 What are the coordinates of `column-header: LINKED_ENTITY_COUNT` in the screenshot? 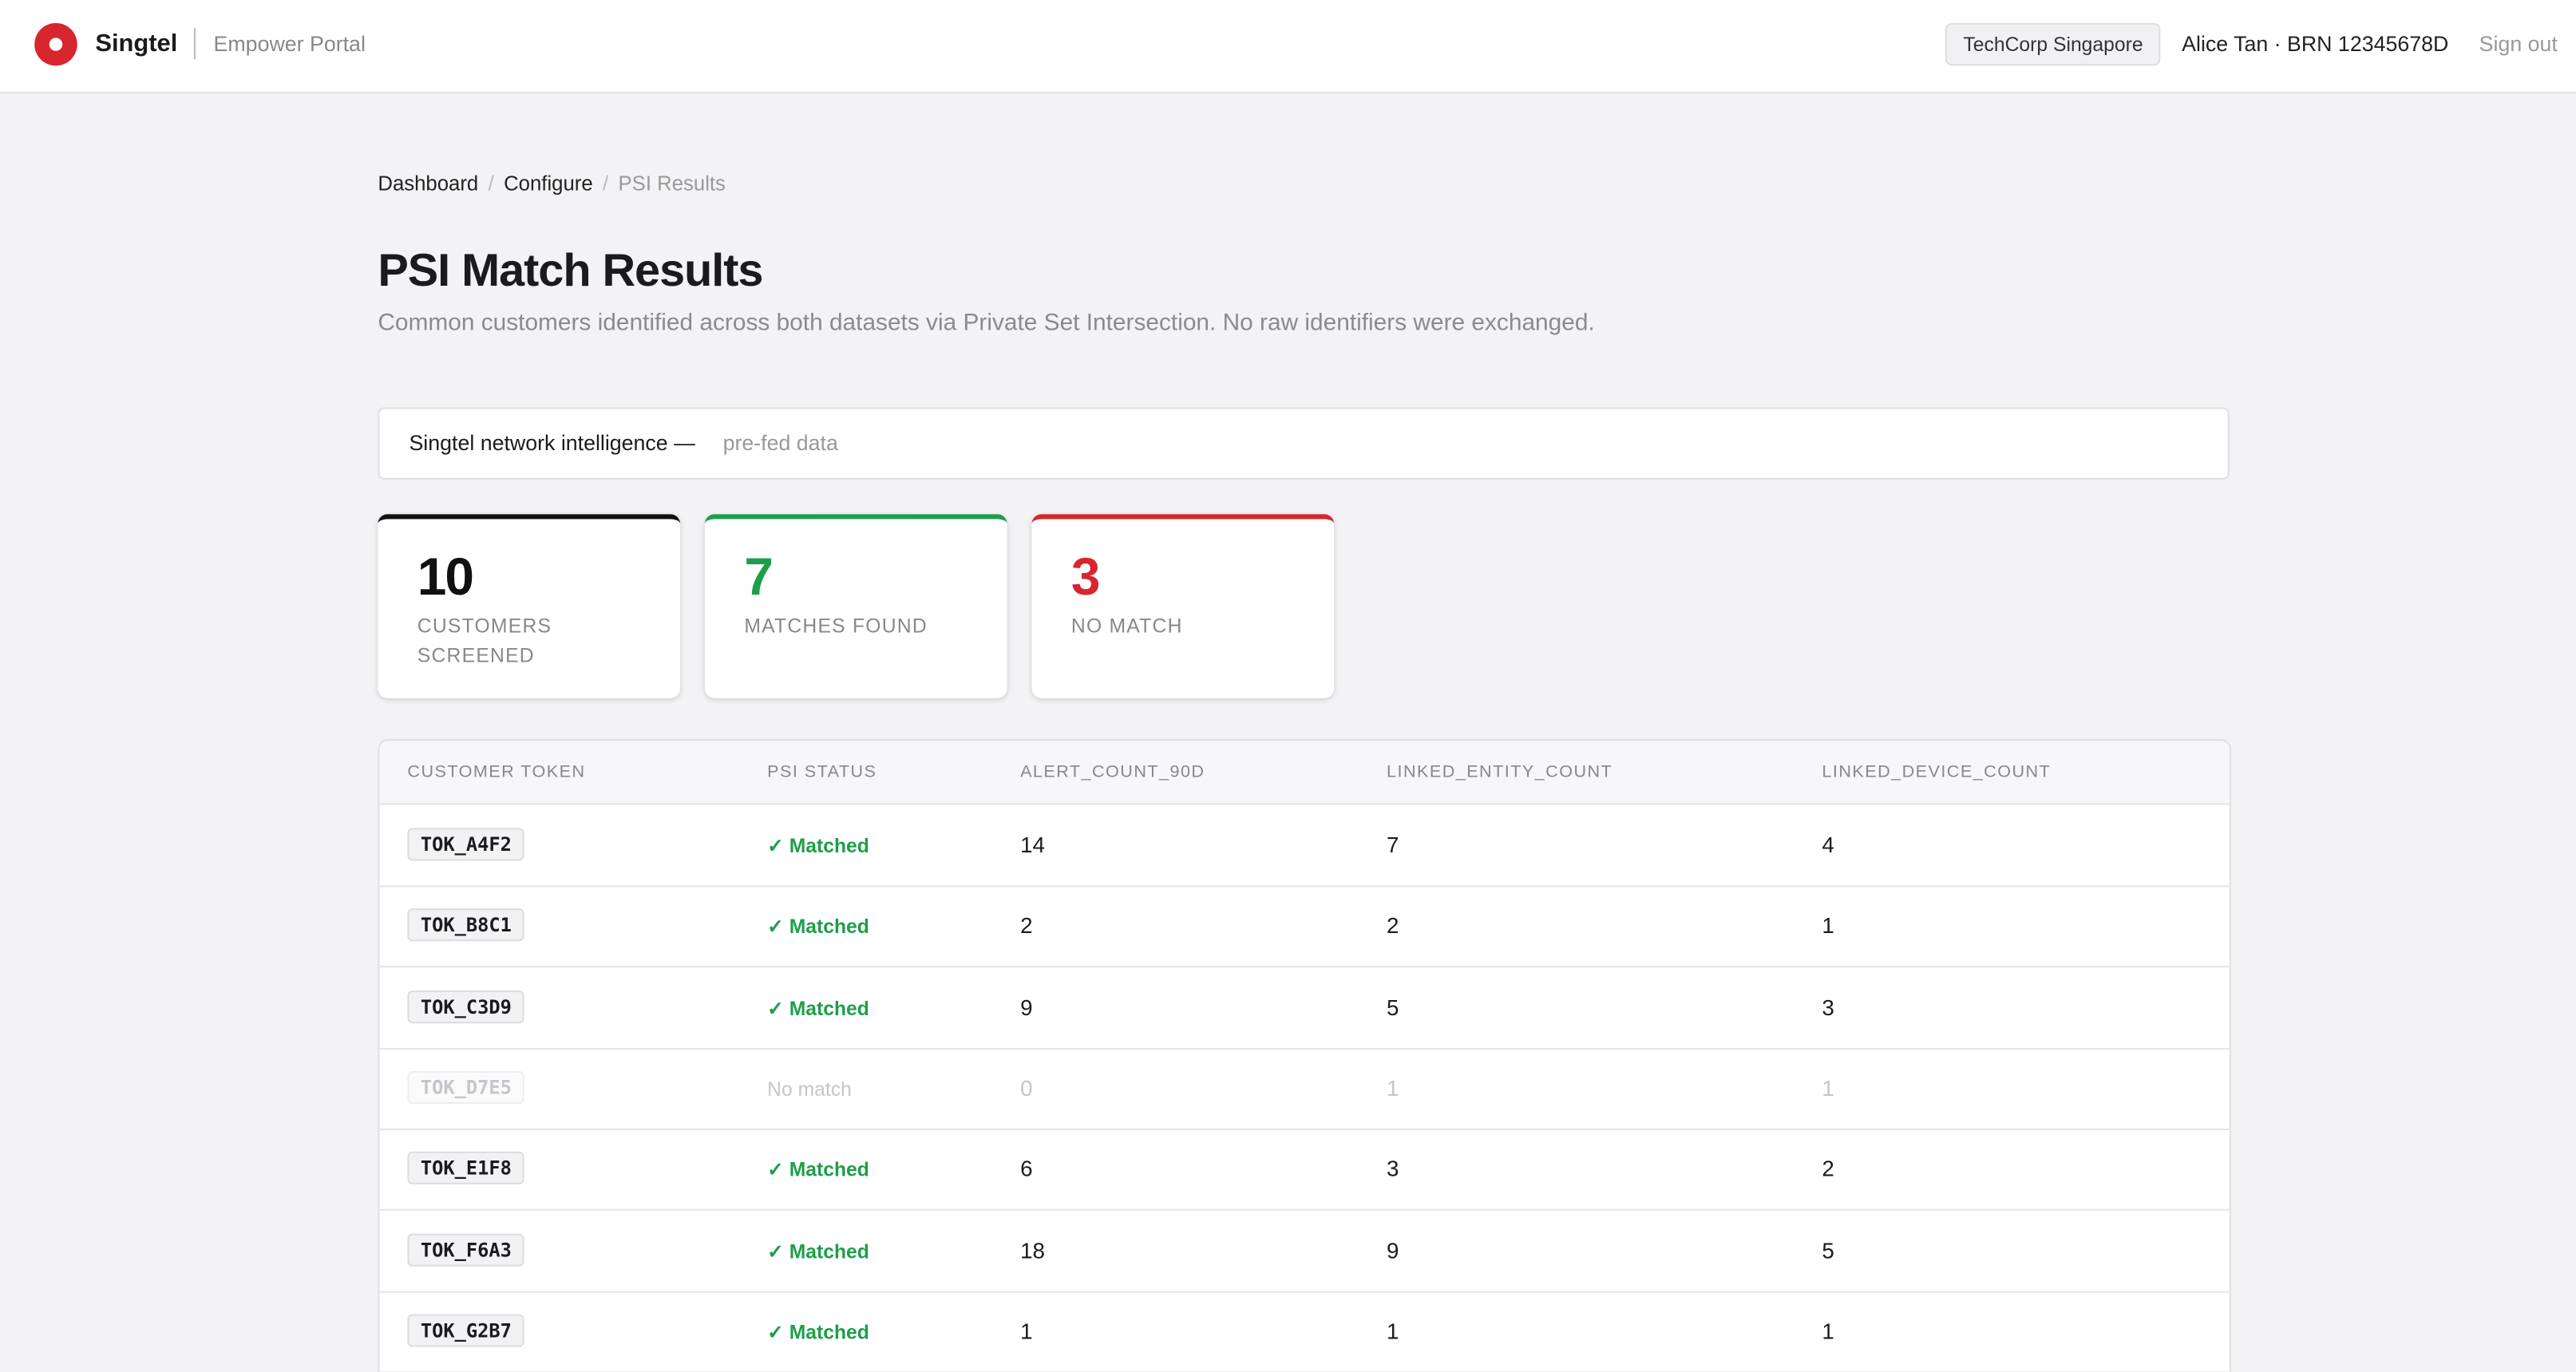 It's located at (1500, 772).